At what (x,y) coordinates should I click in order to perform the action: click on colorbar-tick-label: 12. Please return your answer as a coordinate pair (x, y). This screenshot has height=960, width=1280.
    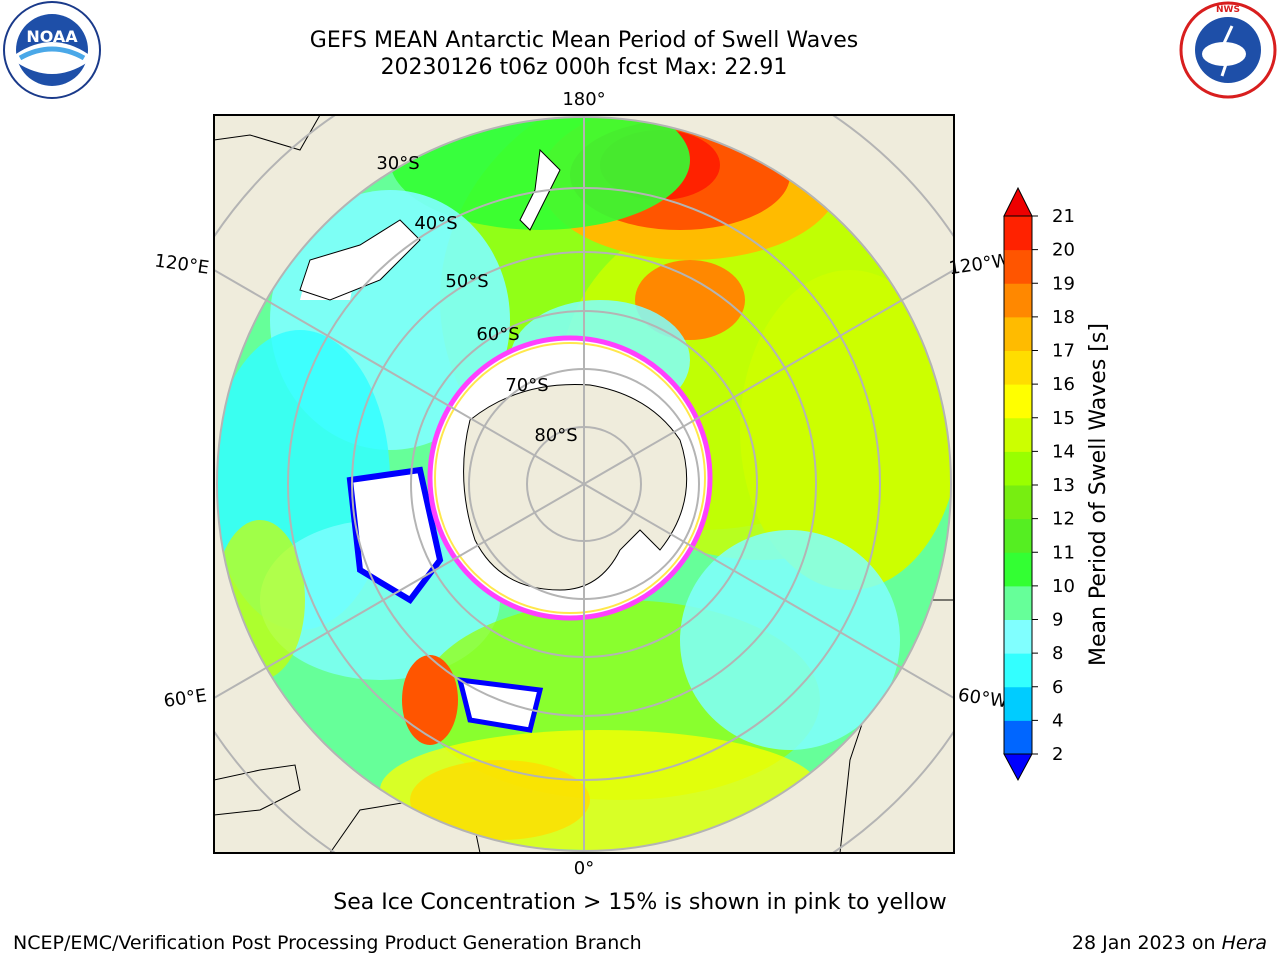
    Looking at the image, I should click on (1063, 519).